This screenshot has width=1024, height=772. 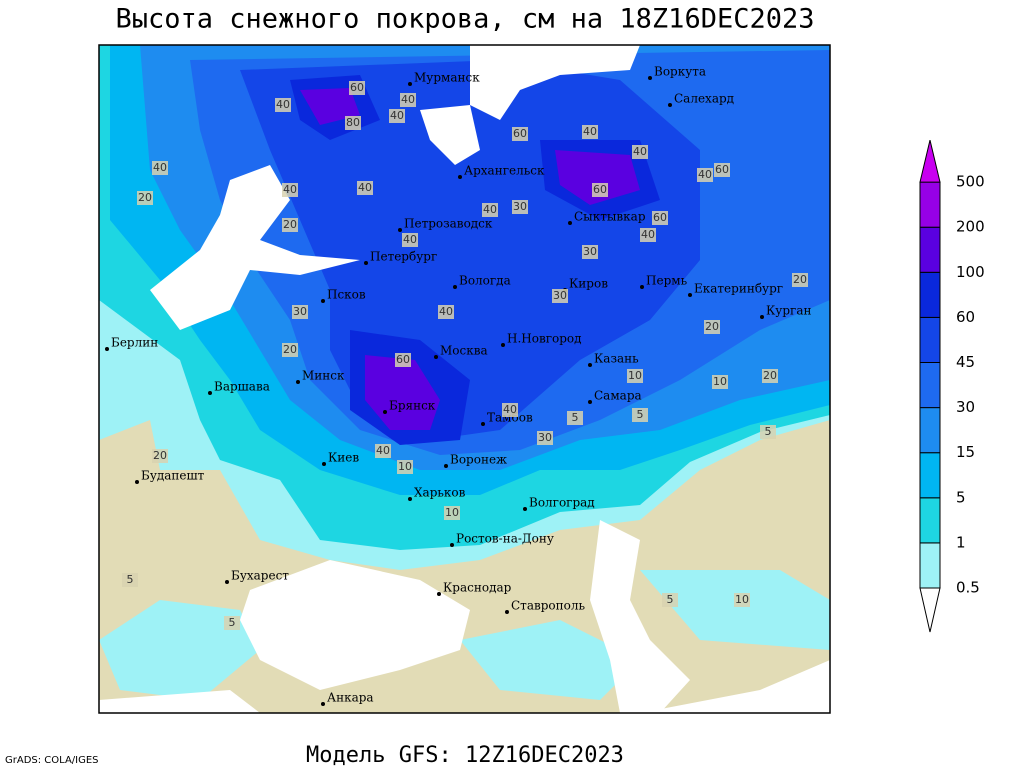 I want to click on city-label: Анкара, so click(x=350, y=698).